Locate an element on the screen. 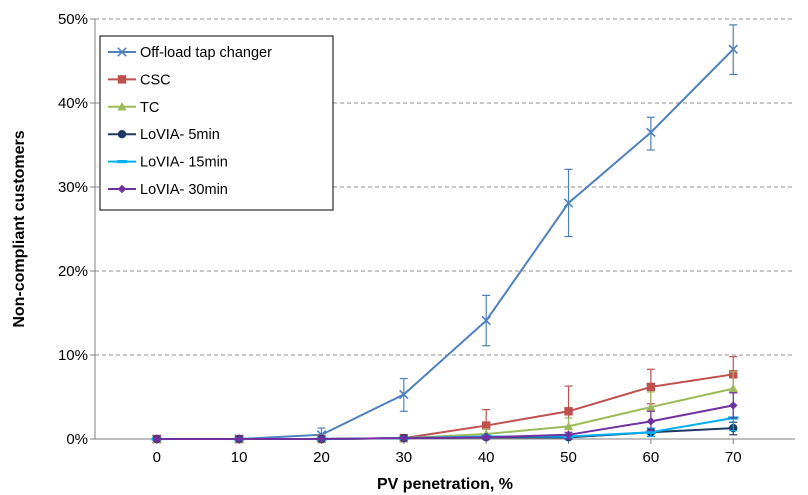  legend-label: LoVIA- 30min is located at coordinates (184, 190).